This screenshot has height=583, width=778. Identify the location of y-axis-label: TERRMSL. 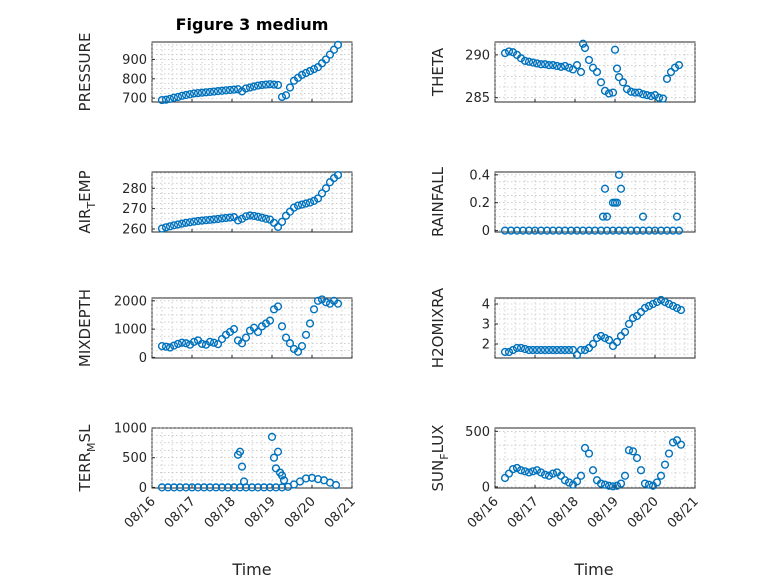
(87, 458).